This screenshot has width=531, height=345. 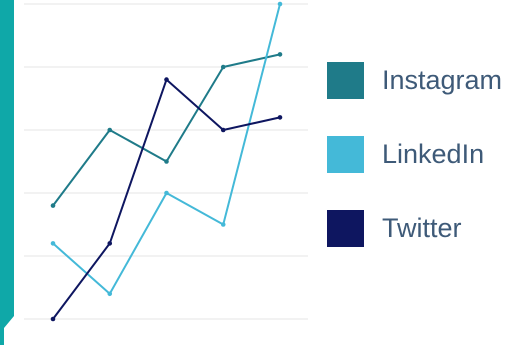 I want to click on legend-item-twitter: Twitter, so click(x=427, y=228).